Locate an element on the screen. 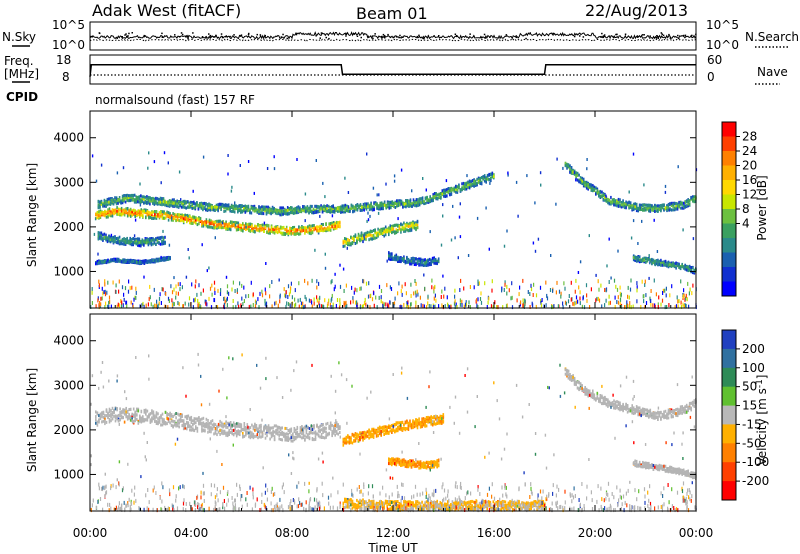  freq-left-tick-top: 18 is located at coordinates (63, 60).